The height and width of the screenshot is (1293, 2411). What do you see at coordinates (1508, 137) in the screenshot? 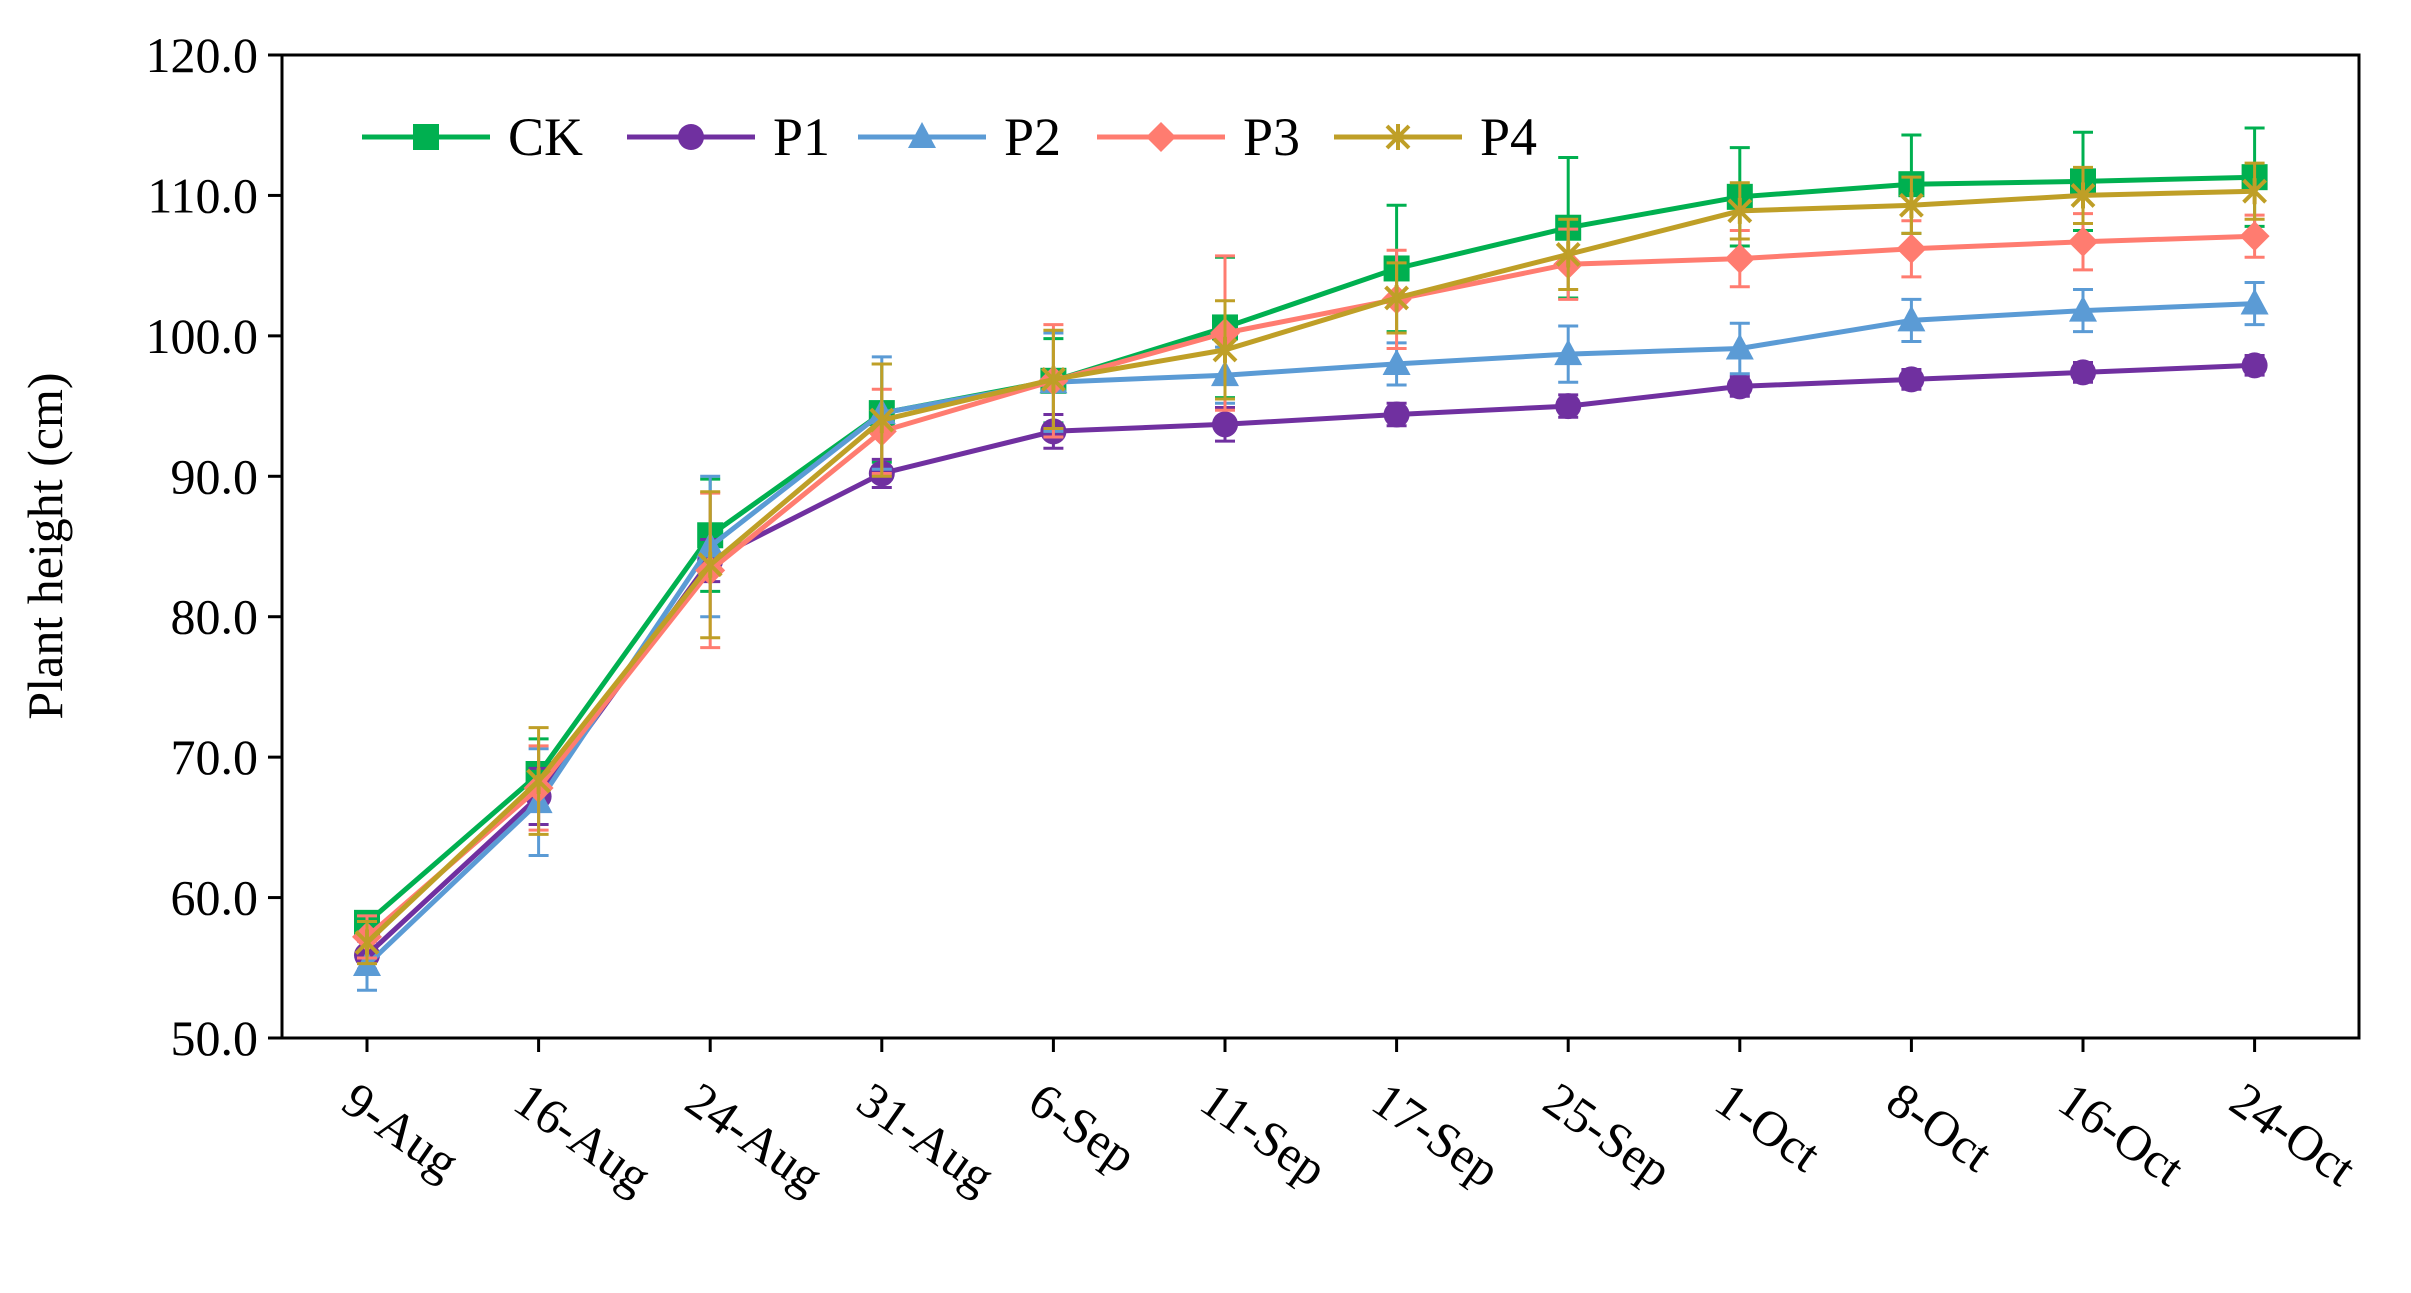
I see `legend-label-p4: P4` at bounding box center [1508, 137].